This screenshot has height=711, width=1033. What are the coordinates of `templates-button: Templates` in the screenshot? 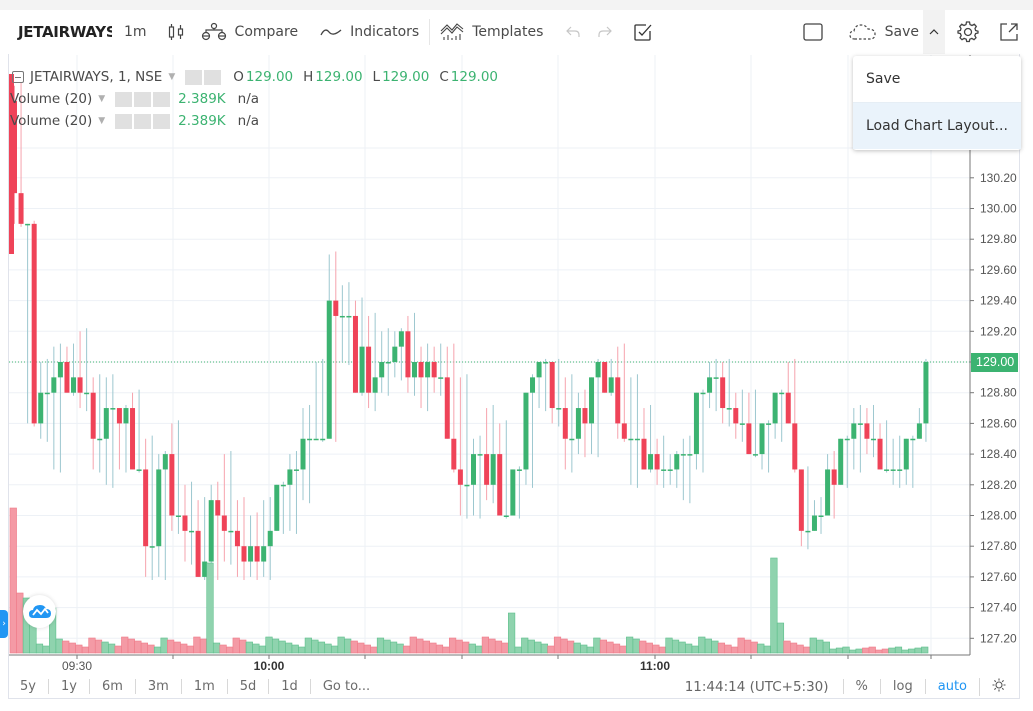 It's located at (491, 32).